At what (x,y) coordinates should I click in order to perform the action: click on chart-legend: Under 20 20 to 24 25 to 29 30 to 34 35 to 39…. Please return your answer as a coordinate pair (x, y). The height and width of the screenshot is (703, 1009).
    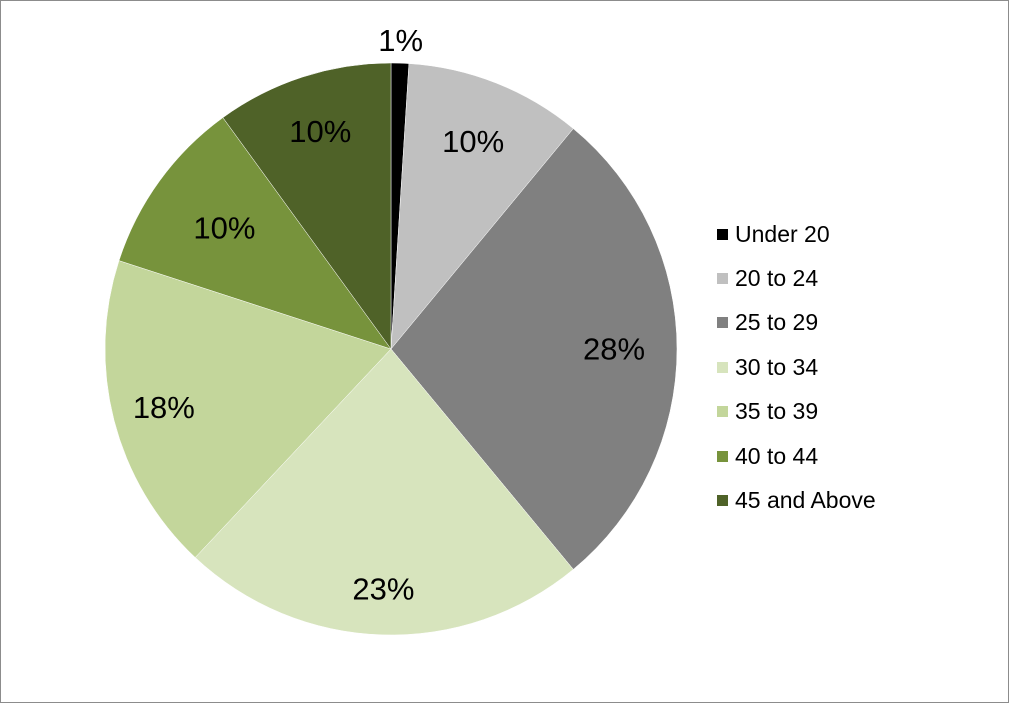
    Looking at the image, I should click on (847, 367).